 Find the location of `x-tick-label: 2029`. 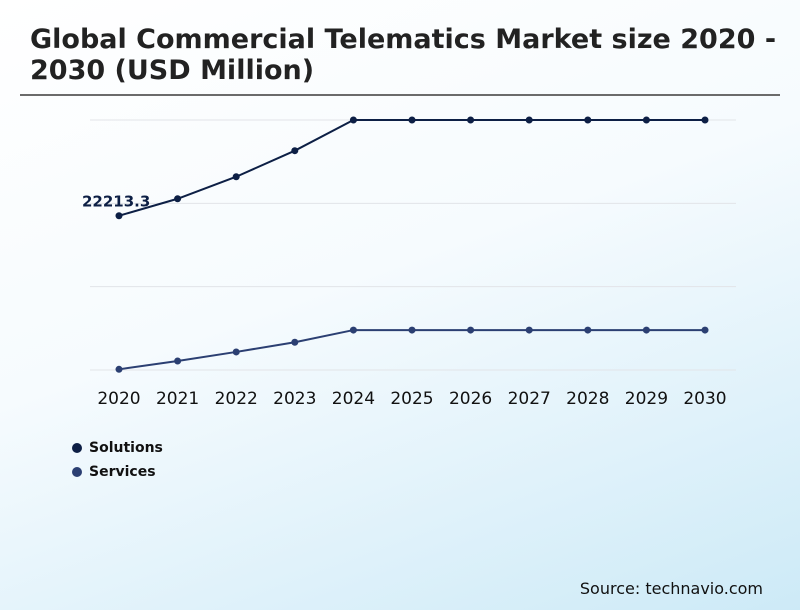

x-tick-label: 2029 is located at coordinates (646, 399).